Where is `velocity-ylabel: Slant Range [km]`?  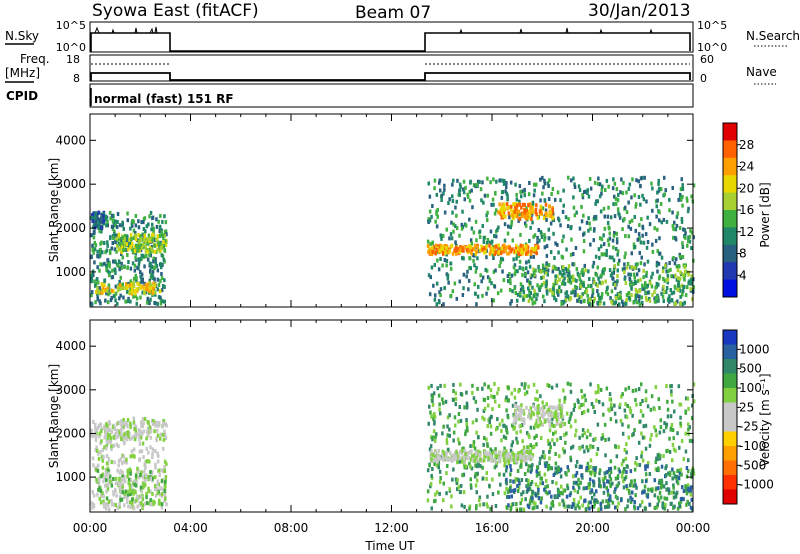 velocity-ylabel: Slant Range [km] is located at coordinates (54, 416).